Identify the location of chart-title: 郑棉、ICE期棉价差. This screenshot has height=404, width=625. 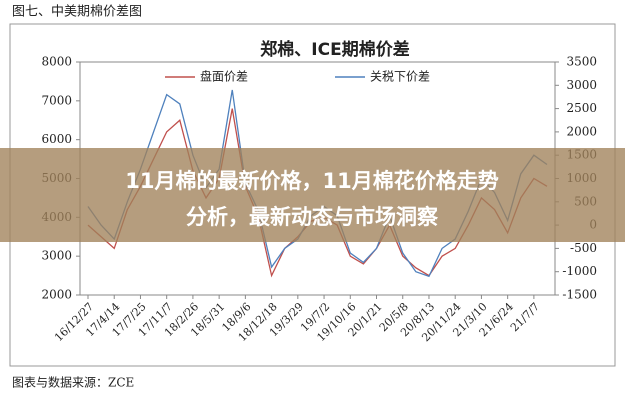
(334, 49).